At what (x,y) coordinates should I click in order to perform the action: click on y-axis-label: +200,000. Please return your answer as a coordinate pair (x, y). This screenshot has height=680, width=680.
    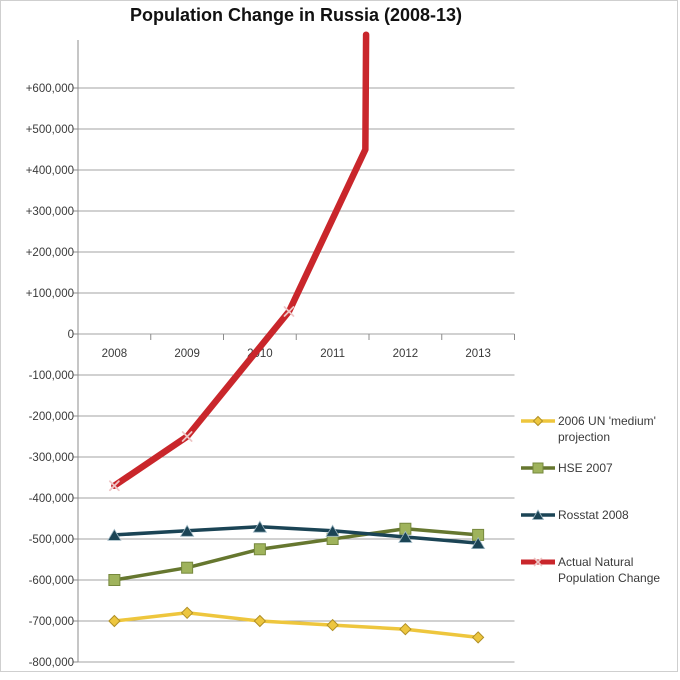
    Looking at the image, I should click on (50, 253).